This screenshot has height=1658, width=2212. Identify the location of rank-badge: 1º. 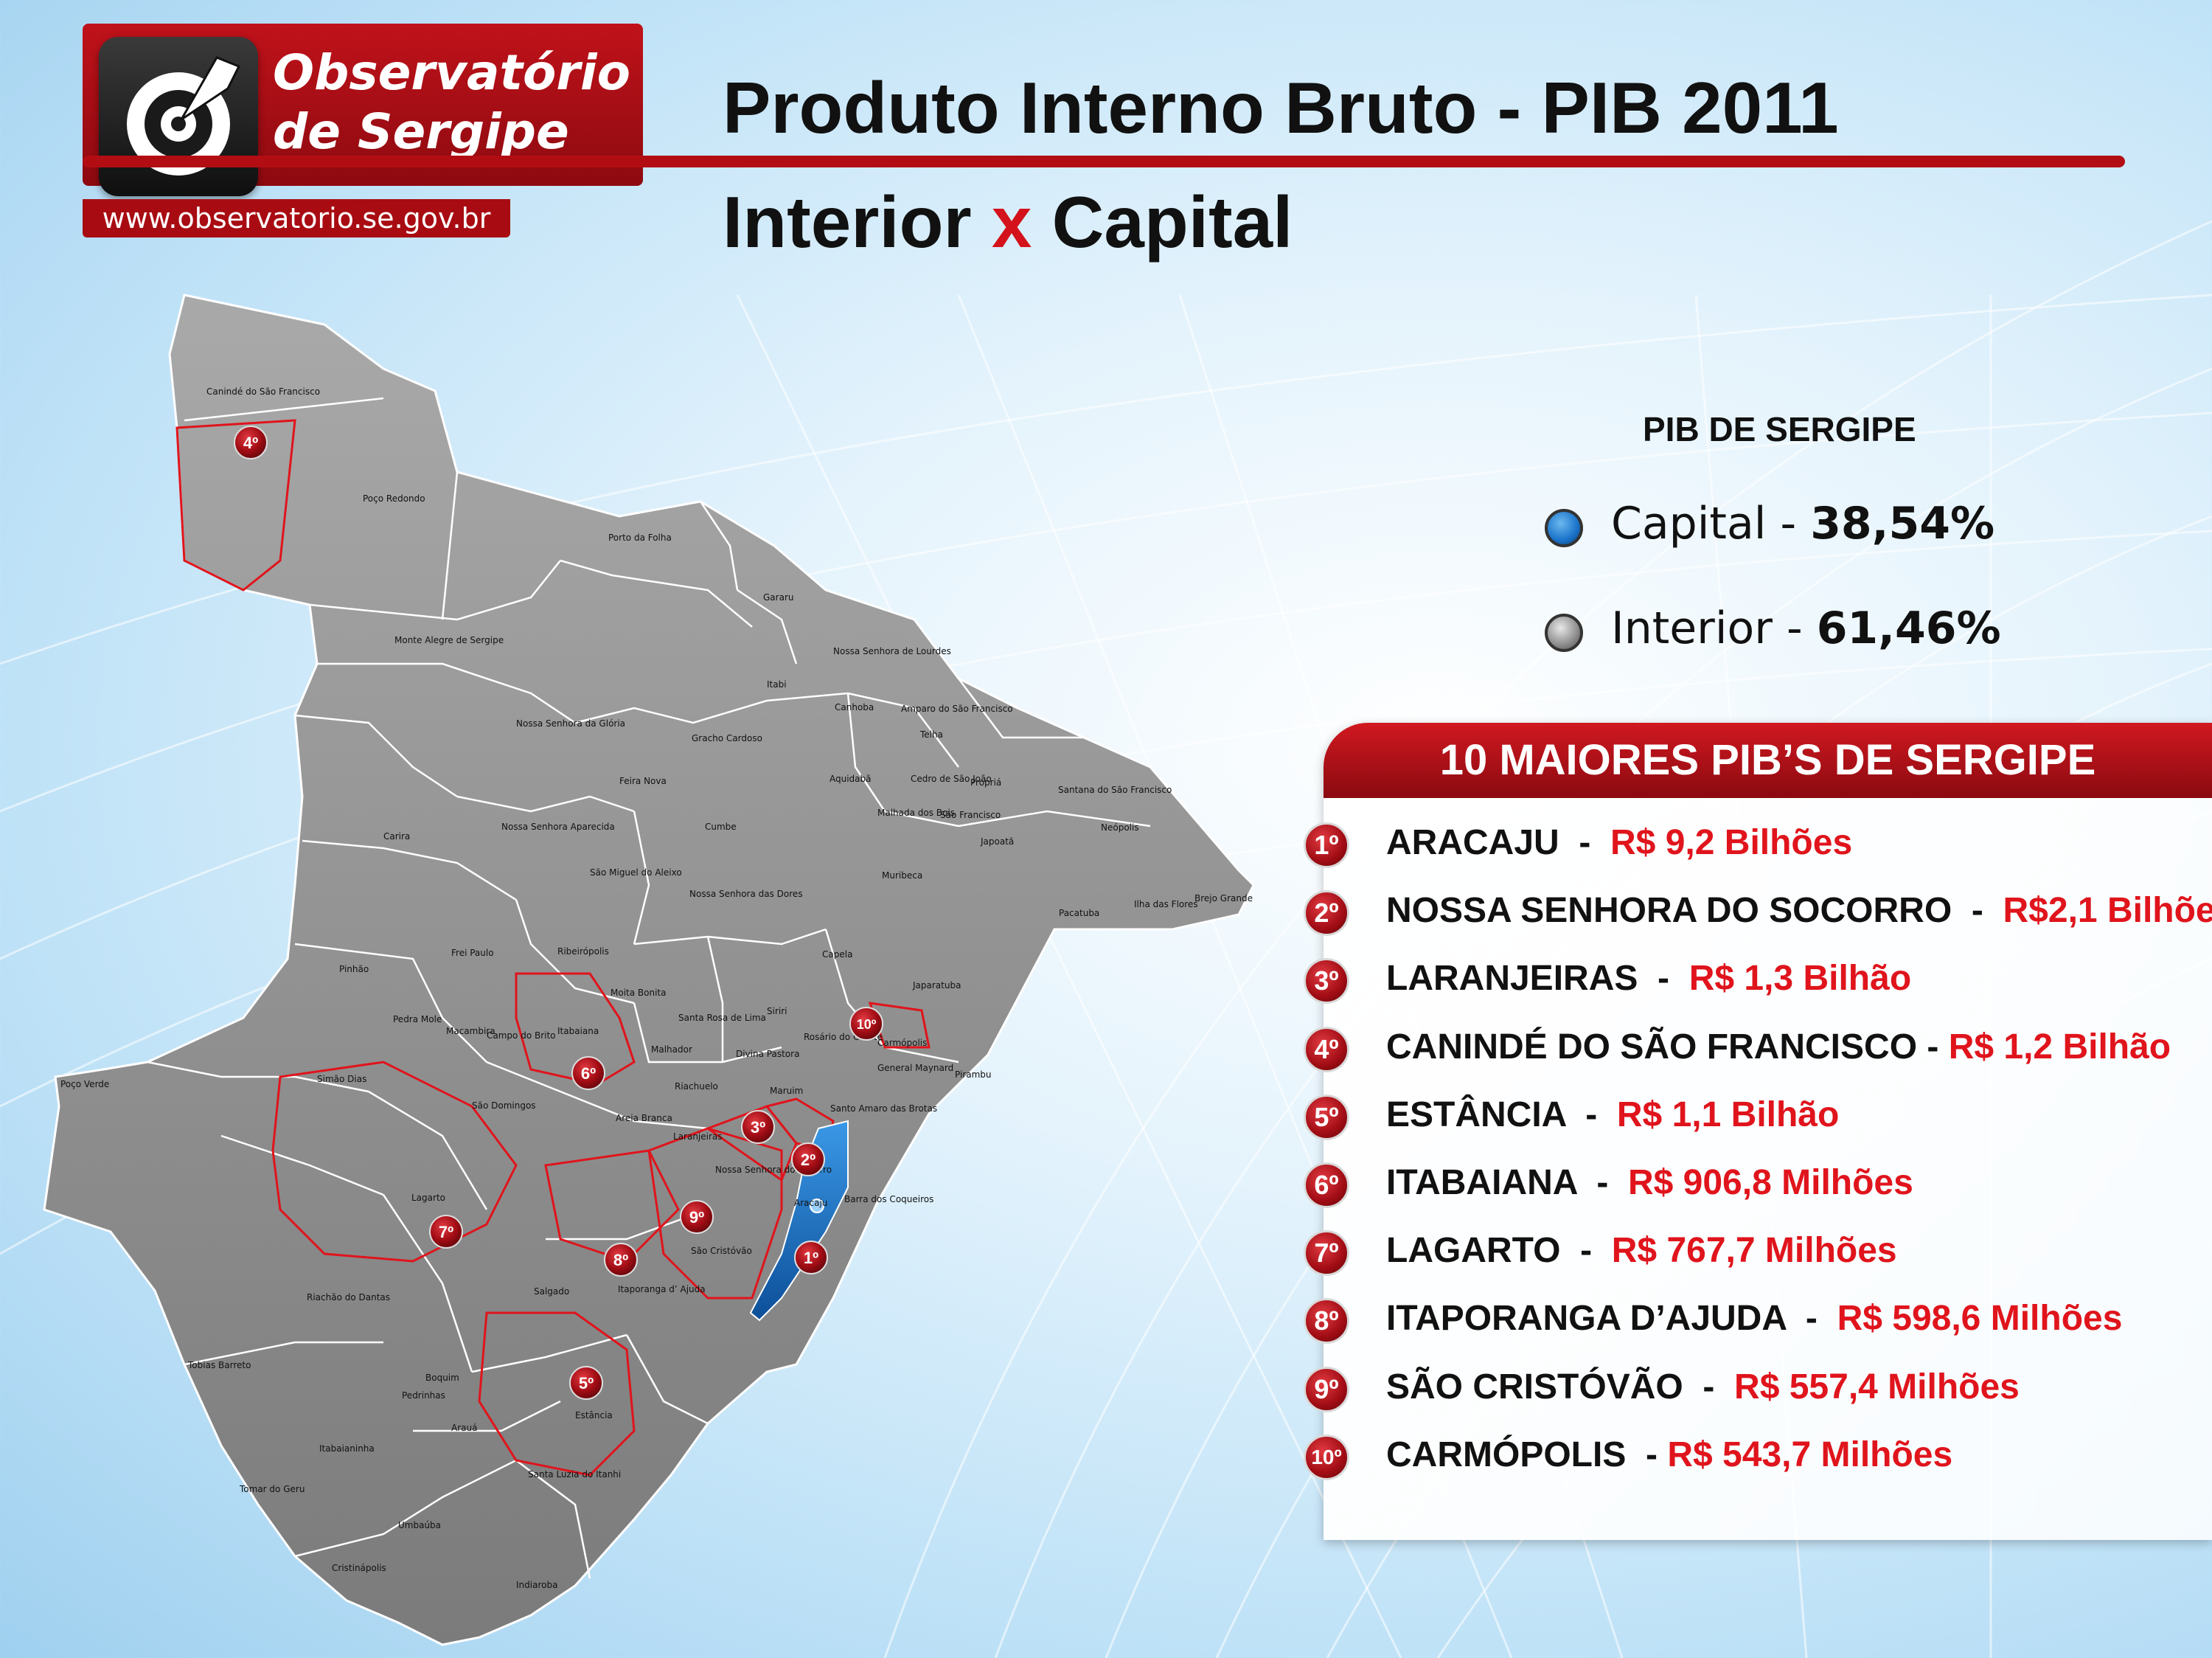
(1326, 845).